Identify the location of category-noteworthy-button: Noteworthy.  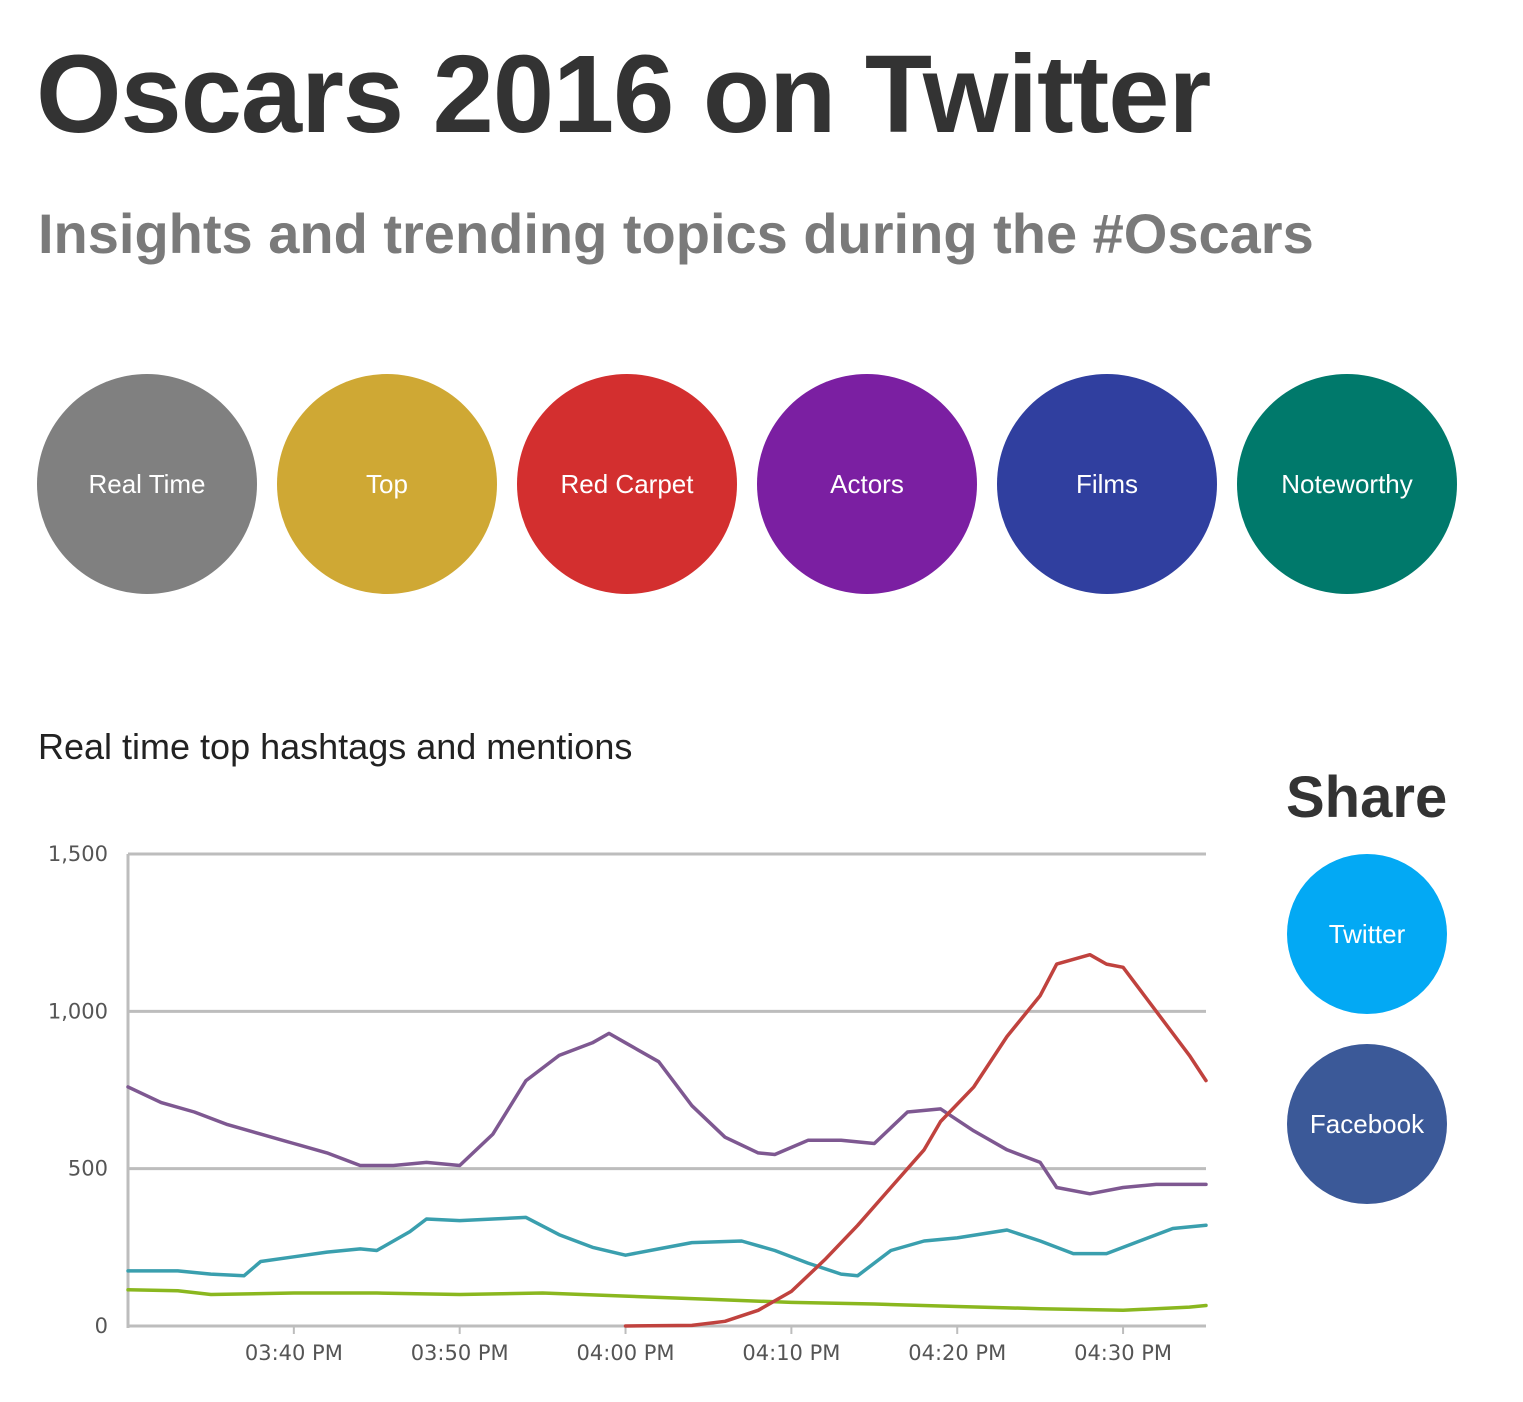
(1347, 484).